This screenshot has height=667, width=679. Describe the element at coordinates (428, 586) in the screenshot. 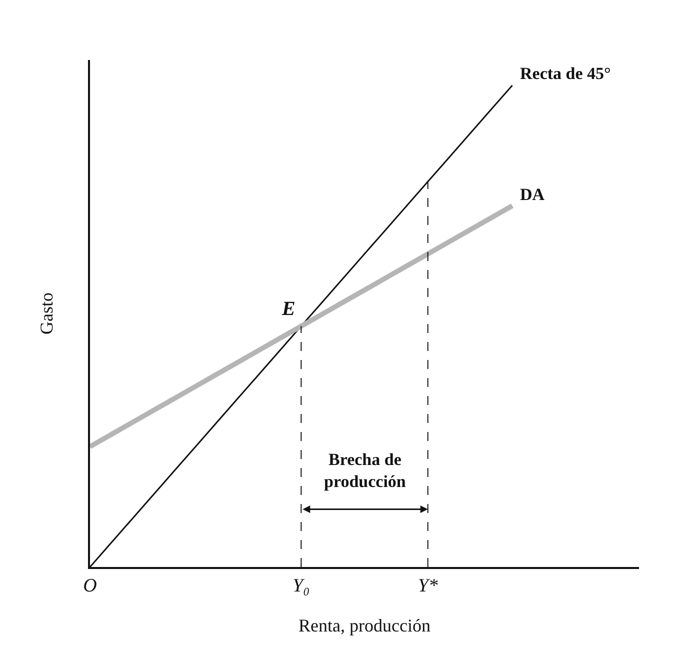

I see `x-tick-label: Y*` at that location.